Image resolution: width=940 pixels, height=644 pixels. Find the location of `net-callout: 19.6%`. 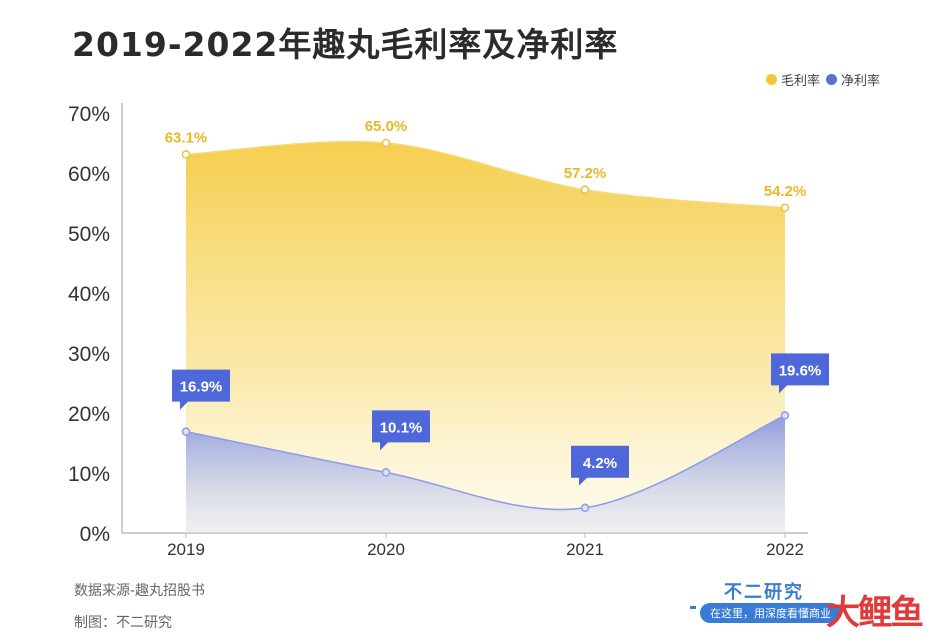

net-callout: 19.6% is located at coordinates (800, 373).